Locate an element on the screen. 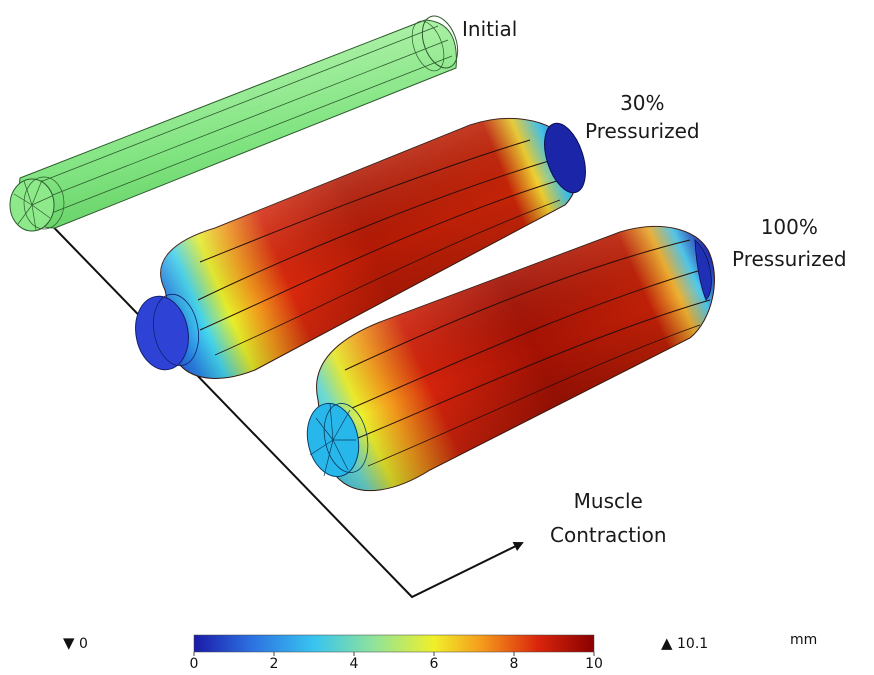  label-arrow-line2: Contraction is located at coordinates (608, 535).